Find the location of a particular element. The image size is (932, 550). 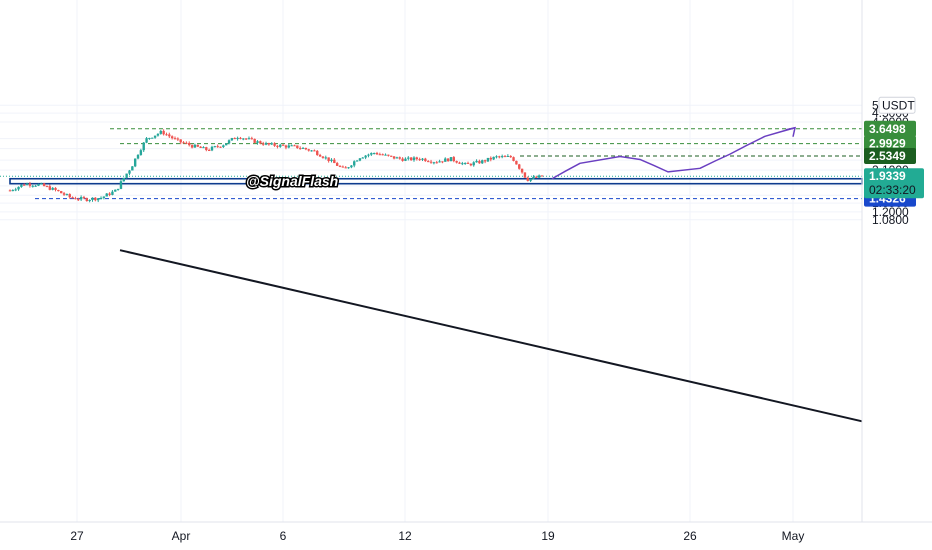

last-price-tag is located at coordinates (894, 183).